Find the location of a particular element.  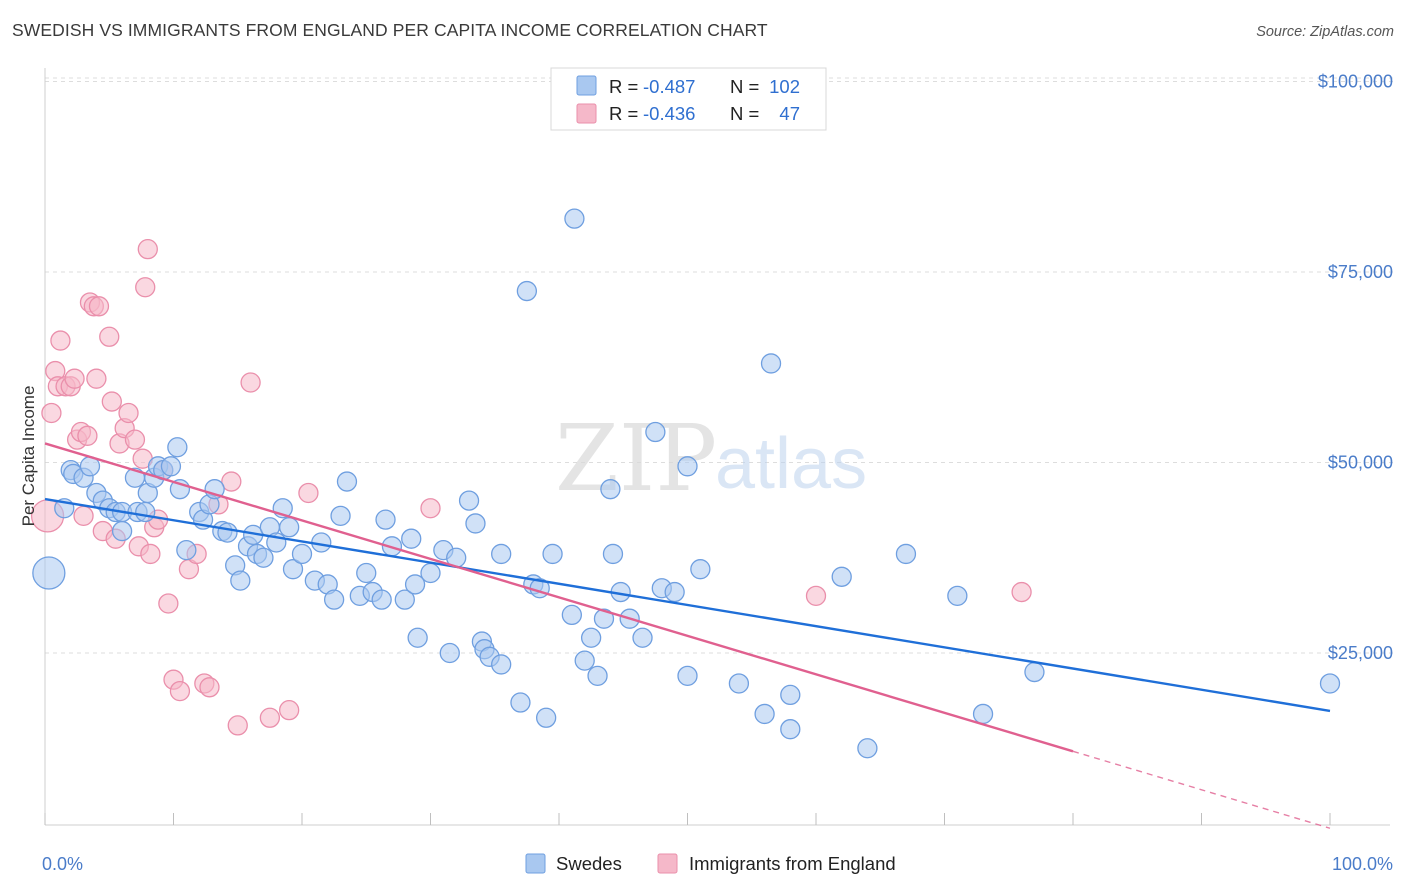

x-tick-label-0: 0.0% is located at coordinates (62, 864).